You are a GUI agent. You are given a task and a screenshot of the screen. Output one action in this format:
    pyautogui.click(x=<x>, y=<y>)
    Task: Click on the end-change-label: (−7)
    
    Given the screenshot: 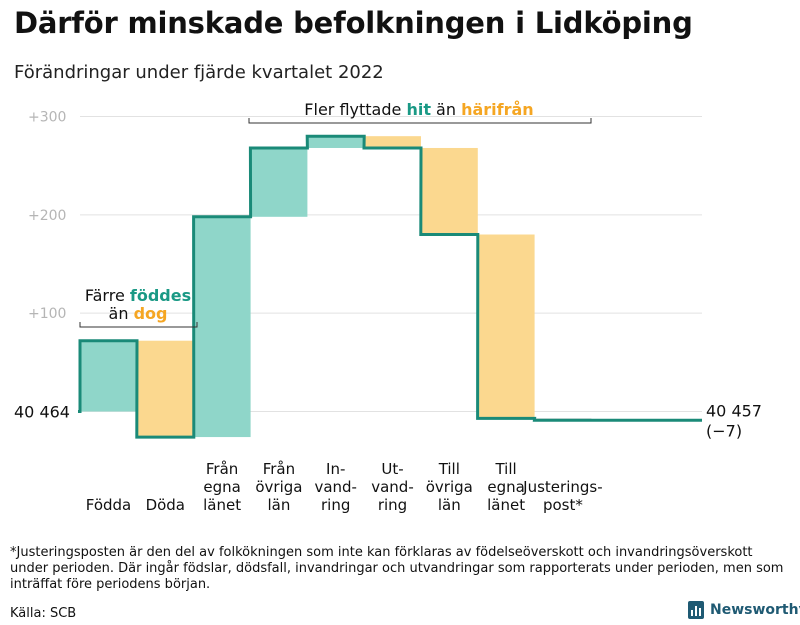 What is the action you would take?
    pyautogui.click(x=724, y=430)
    